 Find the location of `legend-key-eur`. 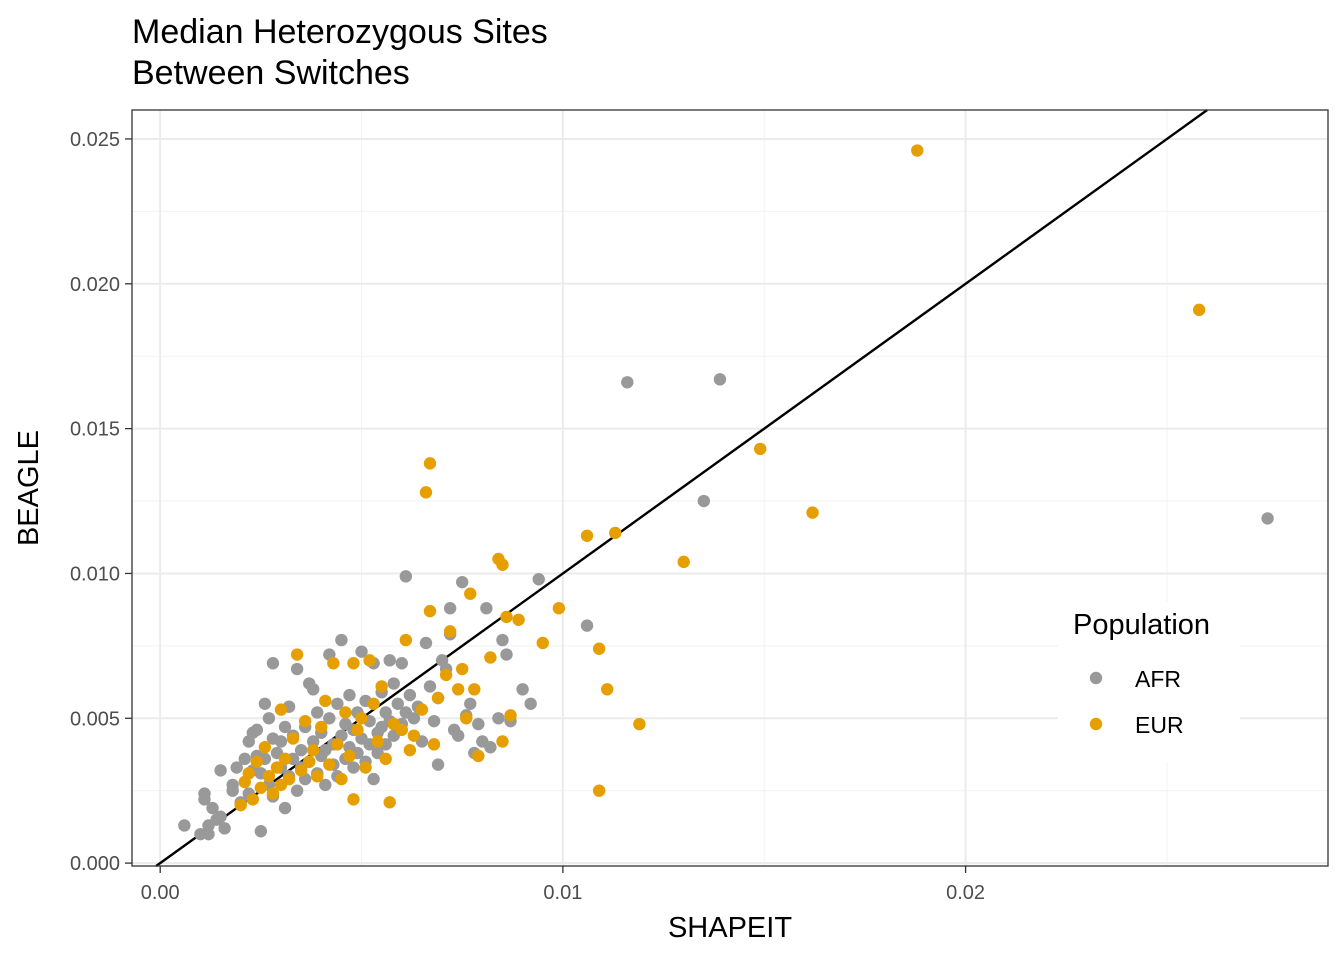

legend-key-eur is located at coordinates (1096, 724).